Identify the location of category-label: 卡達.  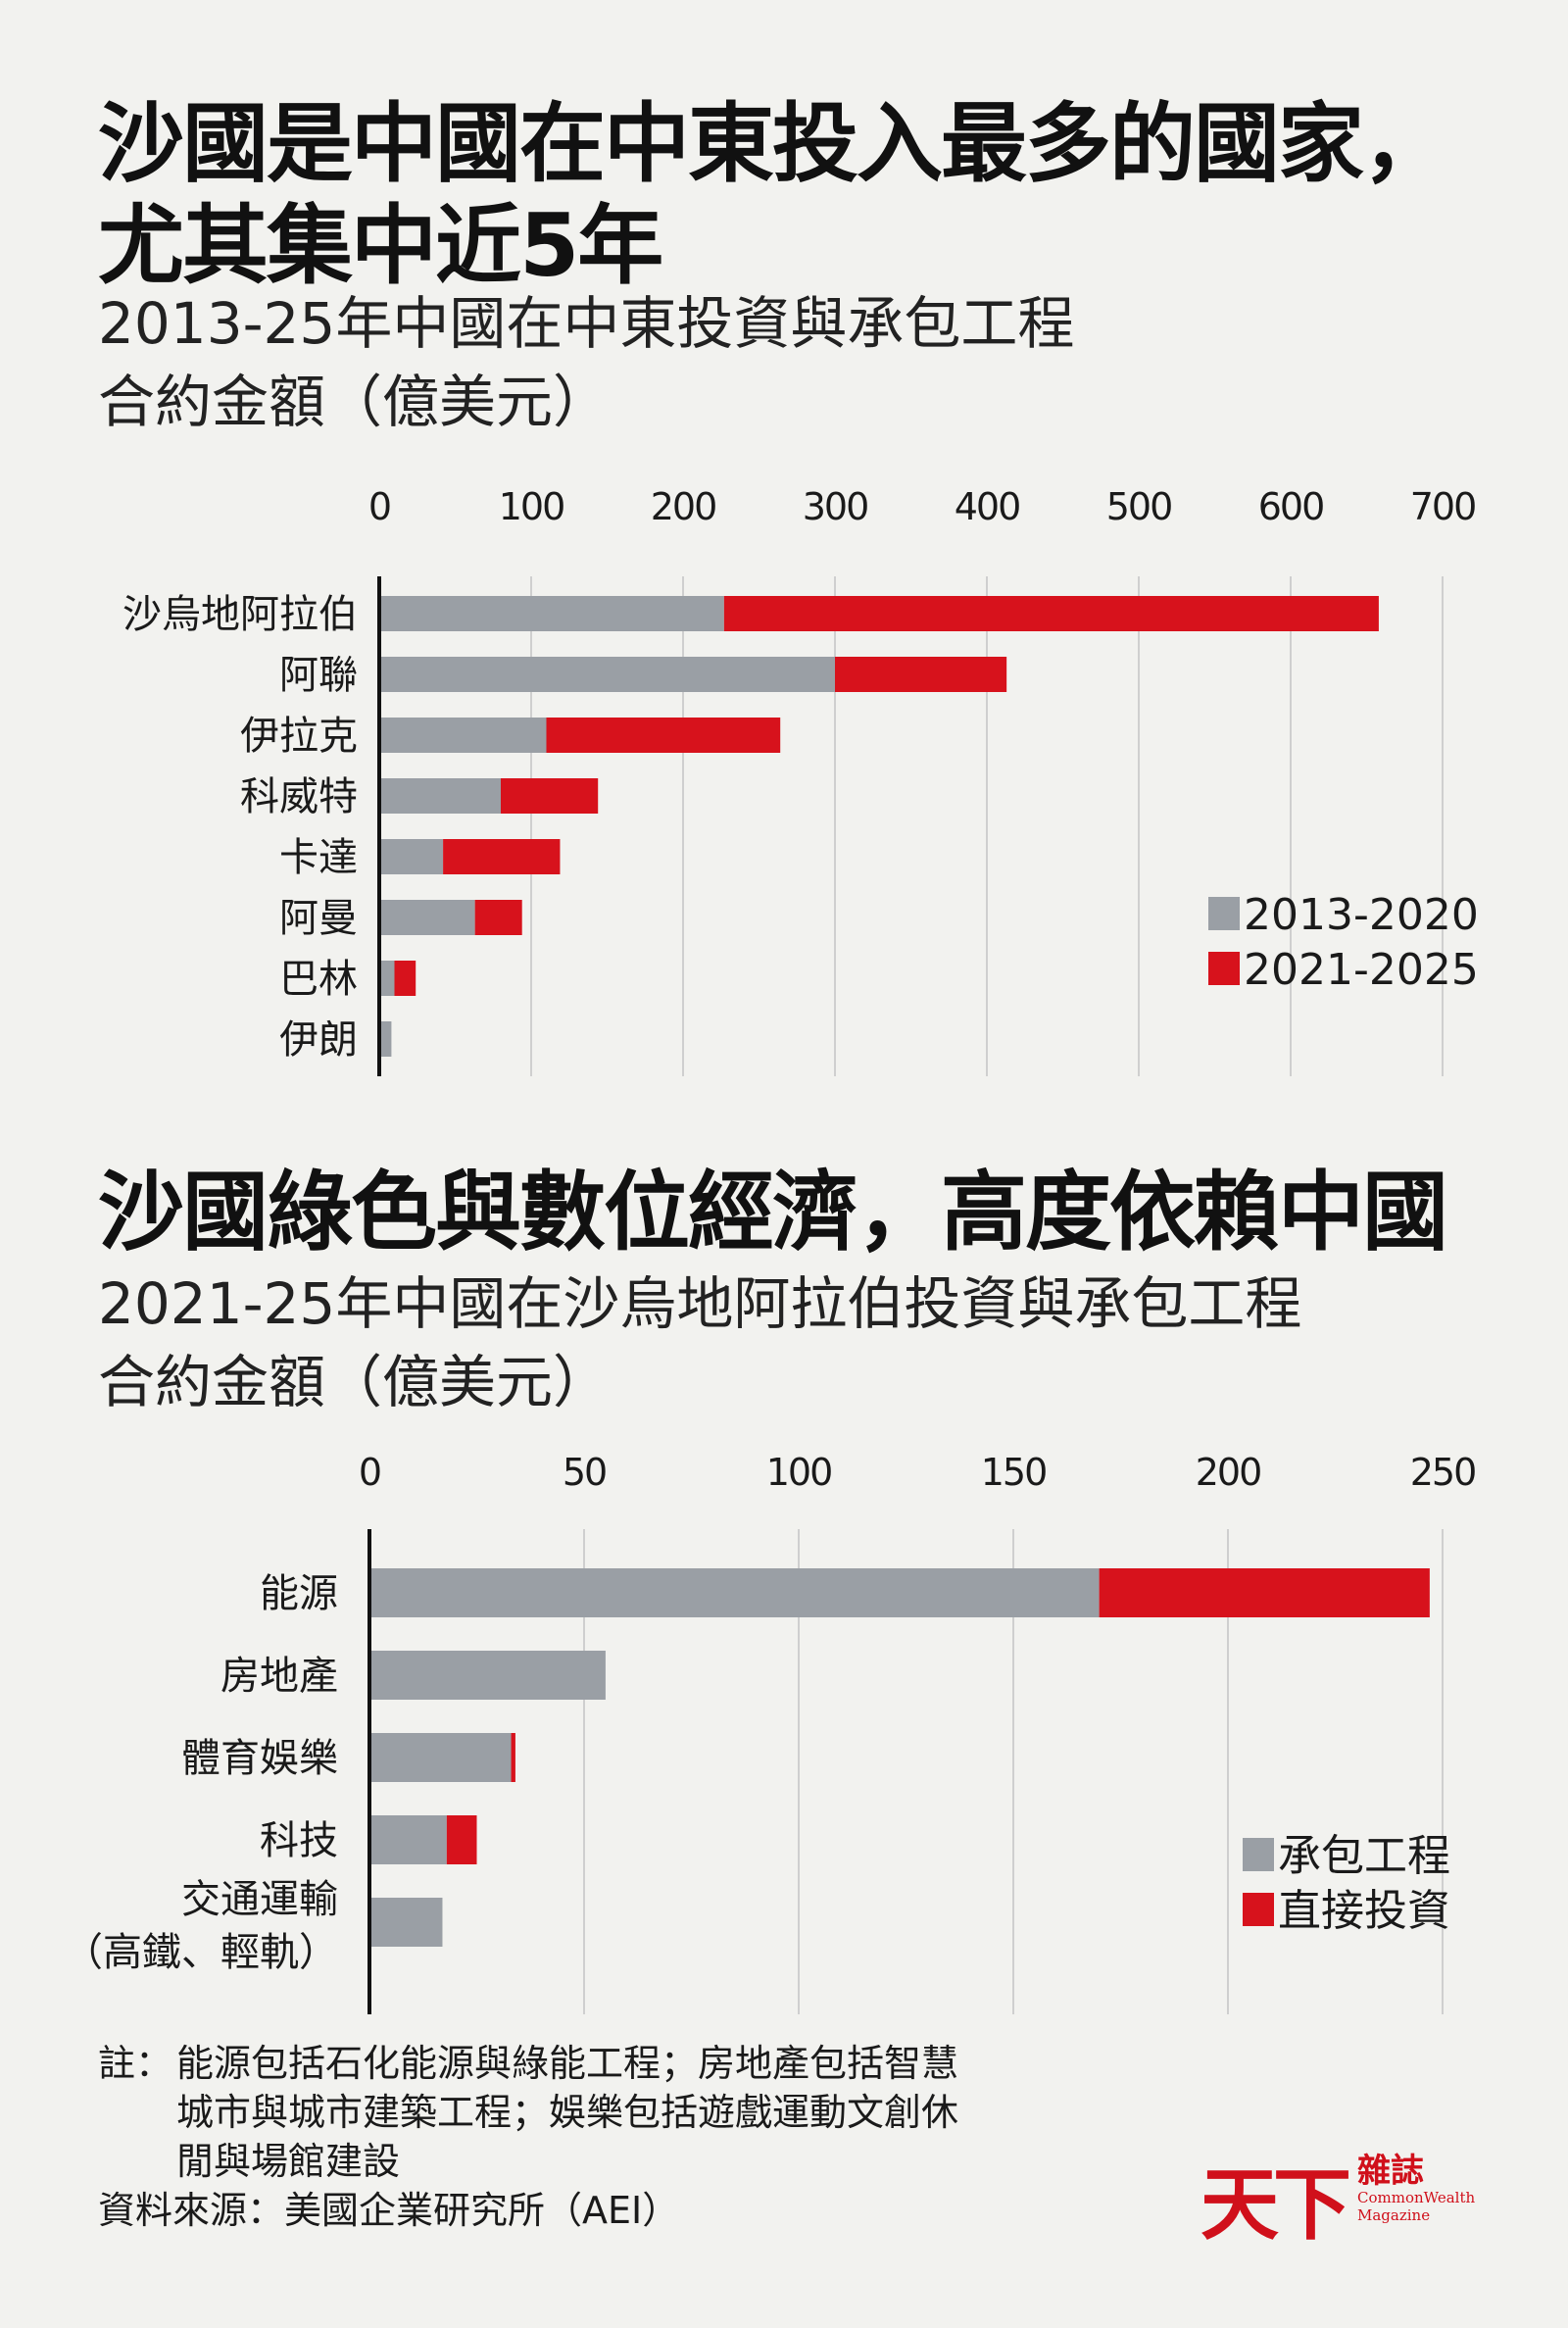
(318, 857).